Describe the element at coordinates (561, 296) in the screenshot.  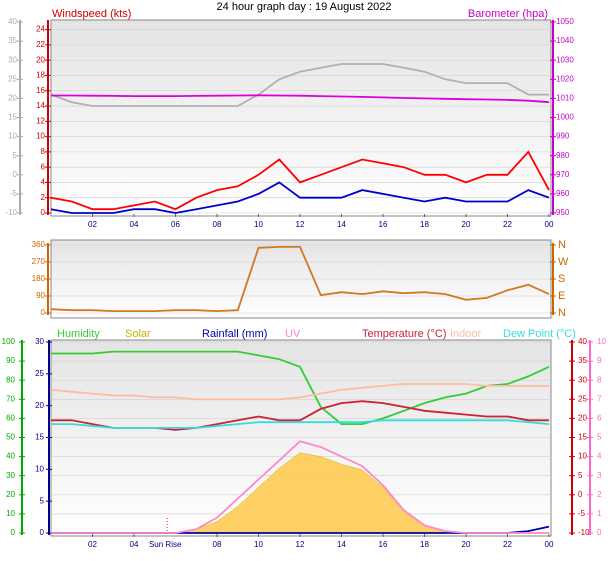
I see `y-tick-label: E` at that location.